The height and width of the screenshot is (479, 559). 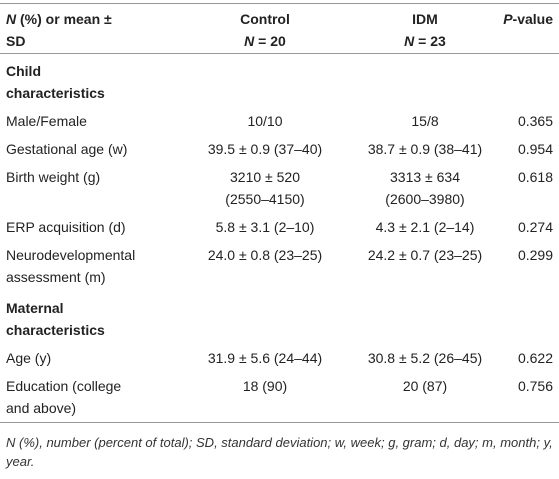 I want to click on cell-text: 18 (90), so click(x=265, y=386).